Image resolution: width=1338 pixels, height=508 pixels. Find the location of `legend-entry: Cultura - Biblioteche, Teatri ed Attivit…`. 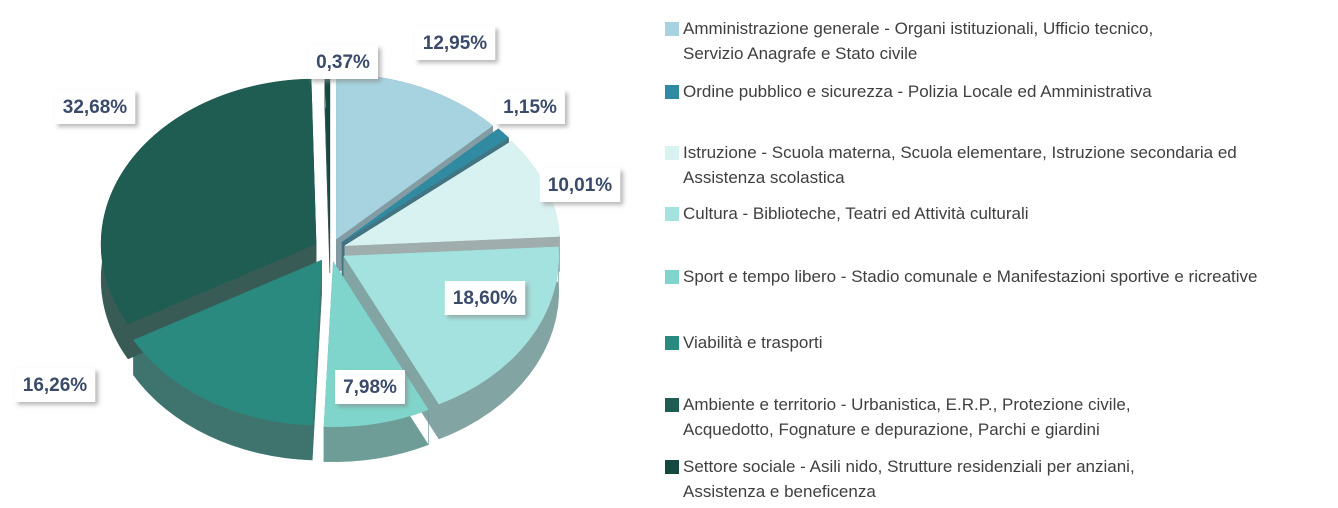

legend-entry: Cultura - Biblioteche, Teatri ed Attivit… is located at coordinates (995, 213).